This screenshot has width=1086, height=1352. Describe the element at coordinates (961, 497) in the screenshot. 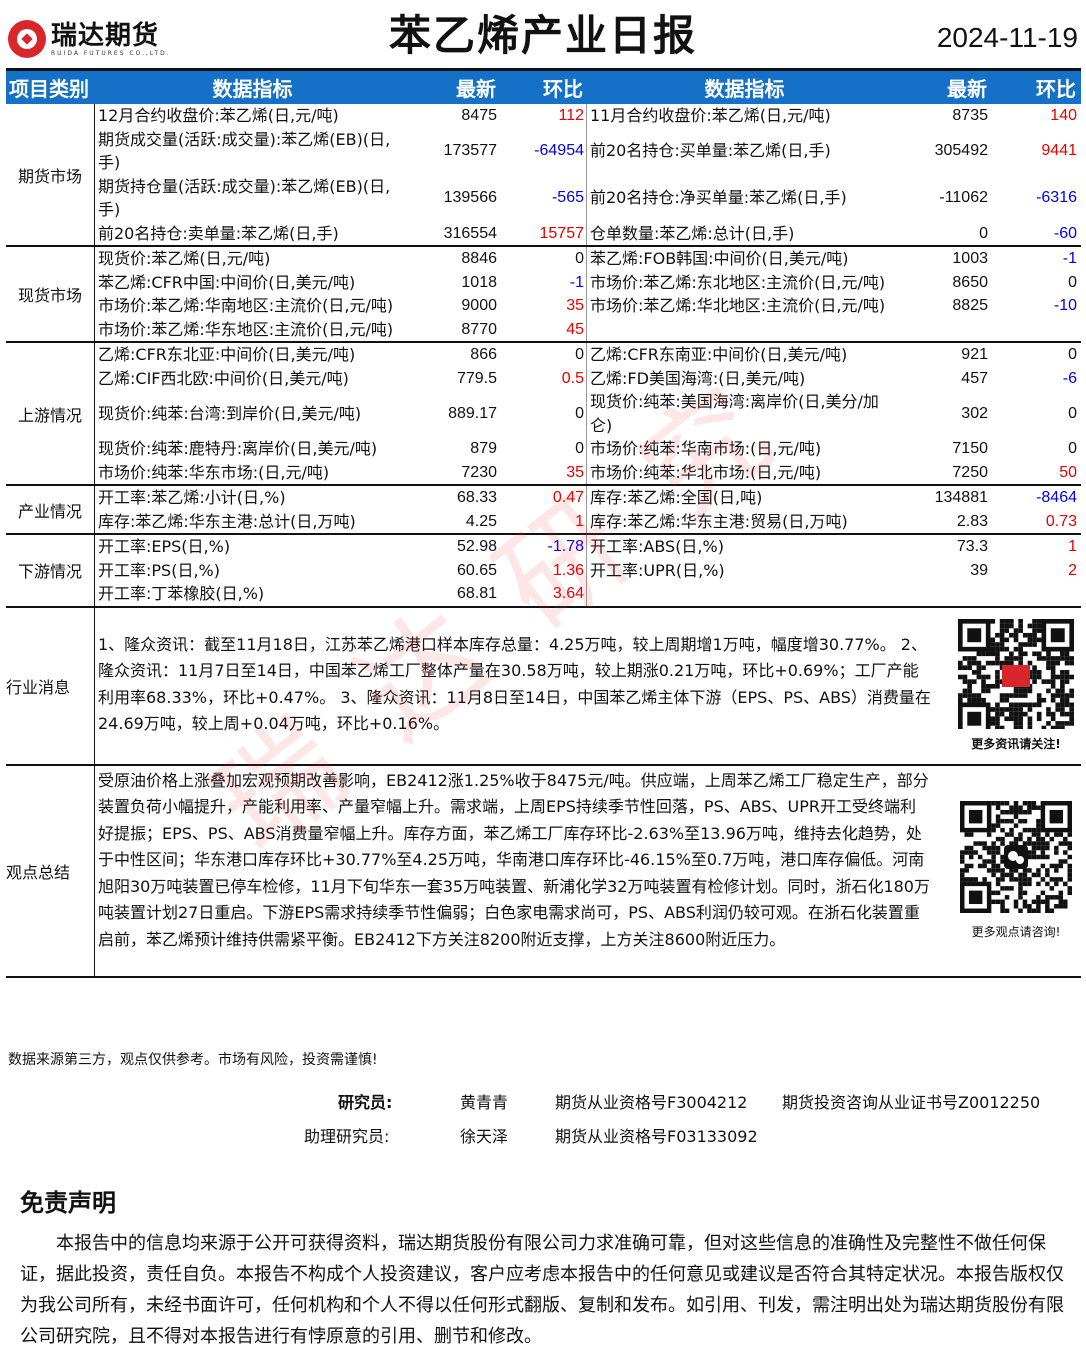

I see `latest-value: 134881` at that location.